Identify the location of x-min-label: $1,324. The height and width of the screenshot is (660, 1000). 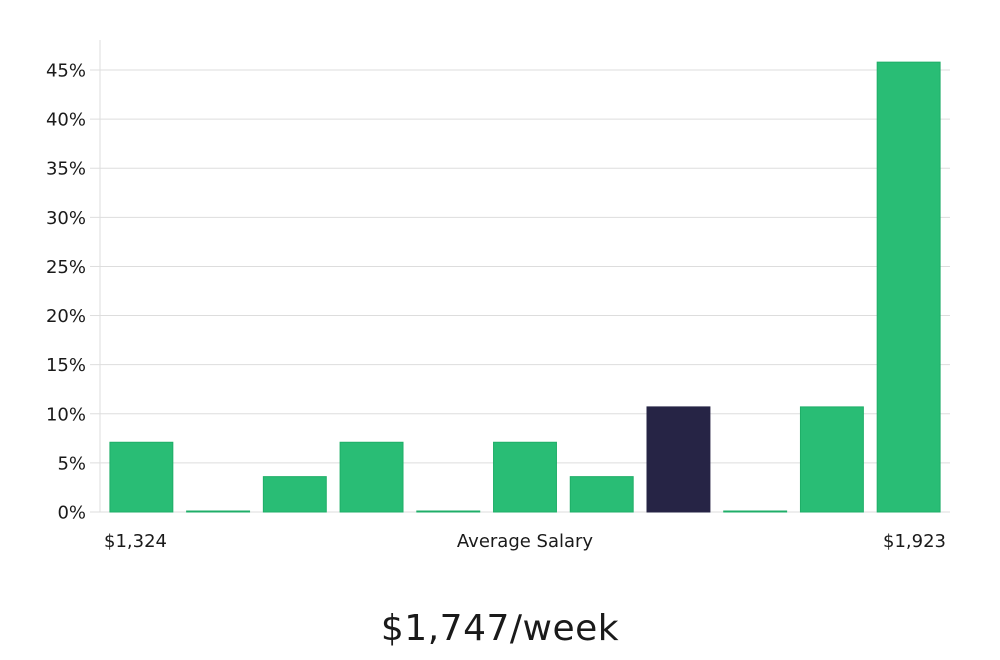
(135, 541).